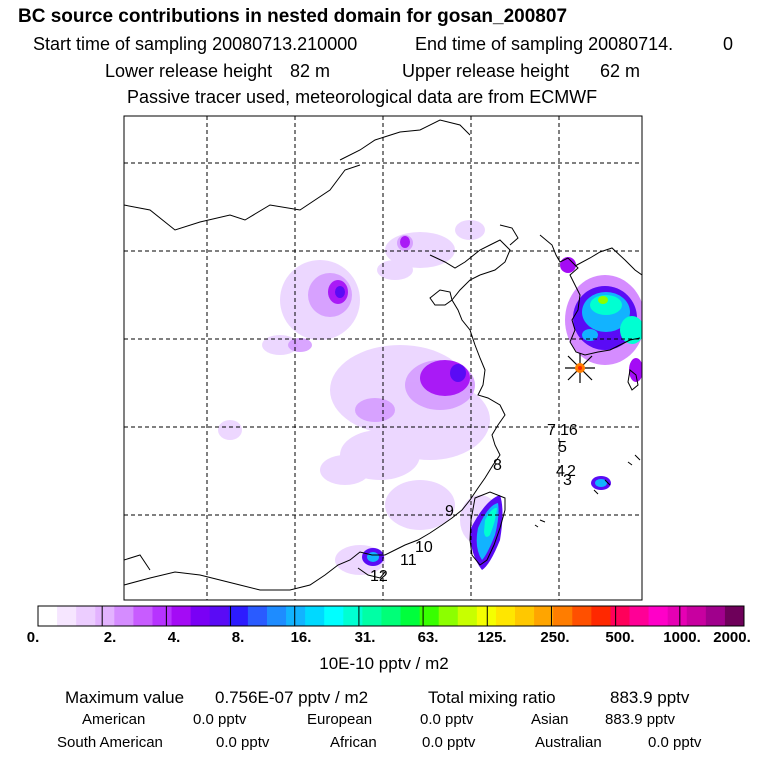 This screenshot has width=768, height=768. What do you see at coordinates (571, 471) in the screenshot?
I see `traj-label-2: 2` at bounding box center [571, 471].